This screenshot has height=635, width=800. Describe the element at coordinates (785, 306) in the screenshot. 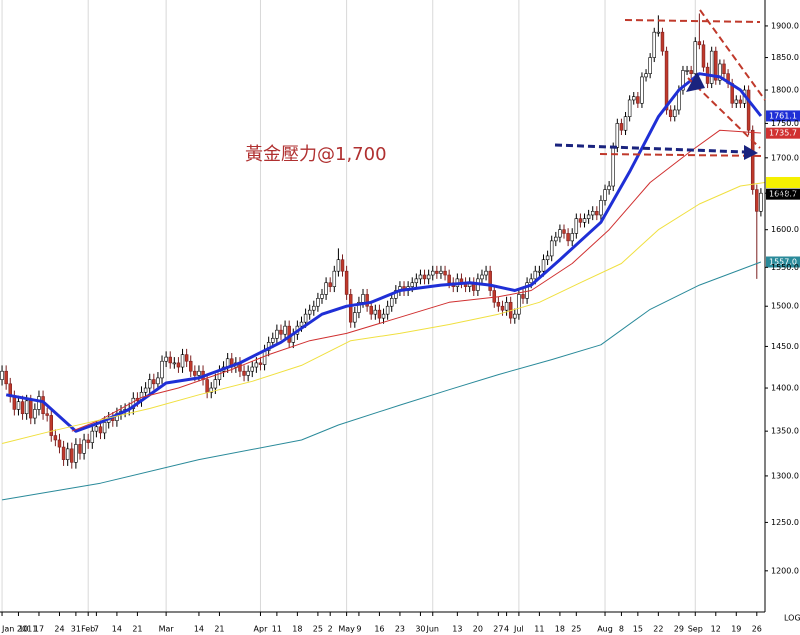

I see `y-tick-label: 1500.0` at that location.